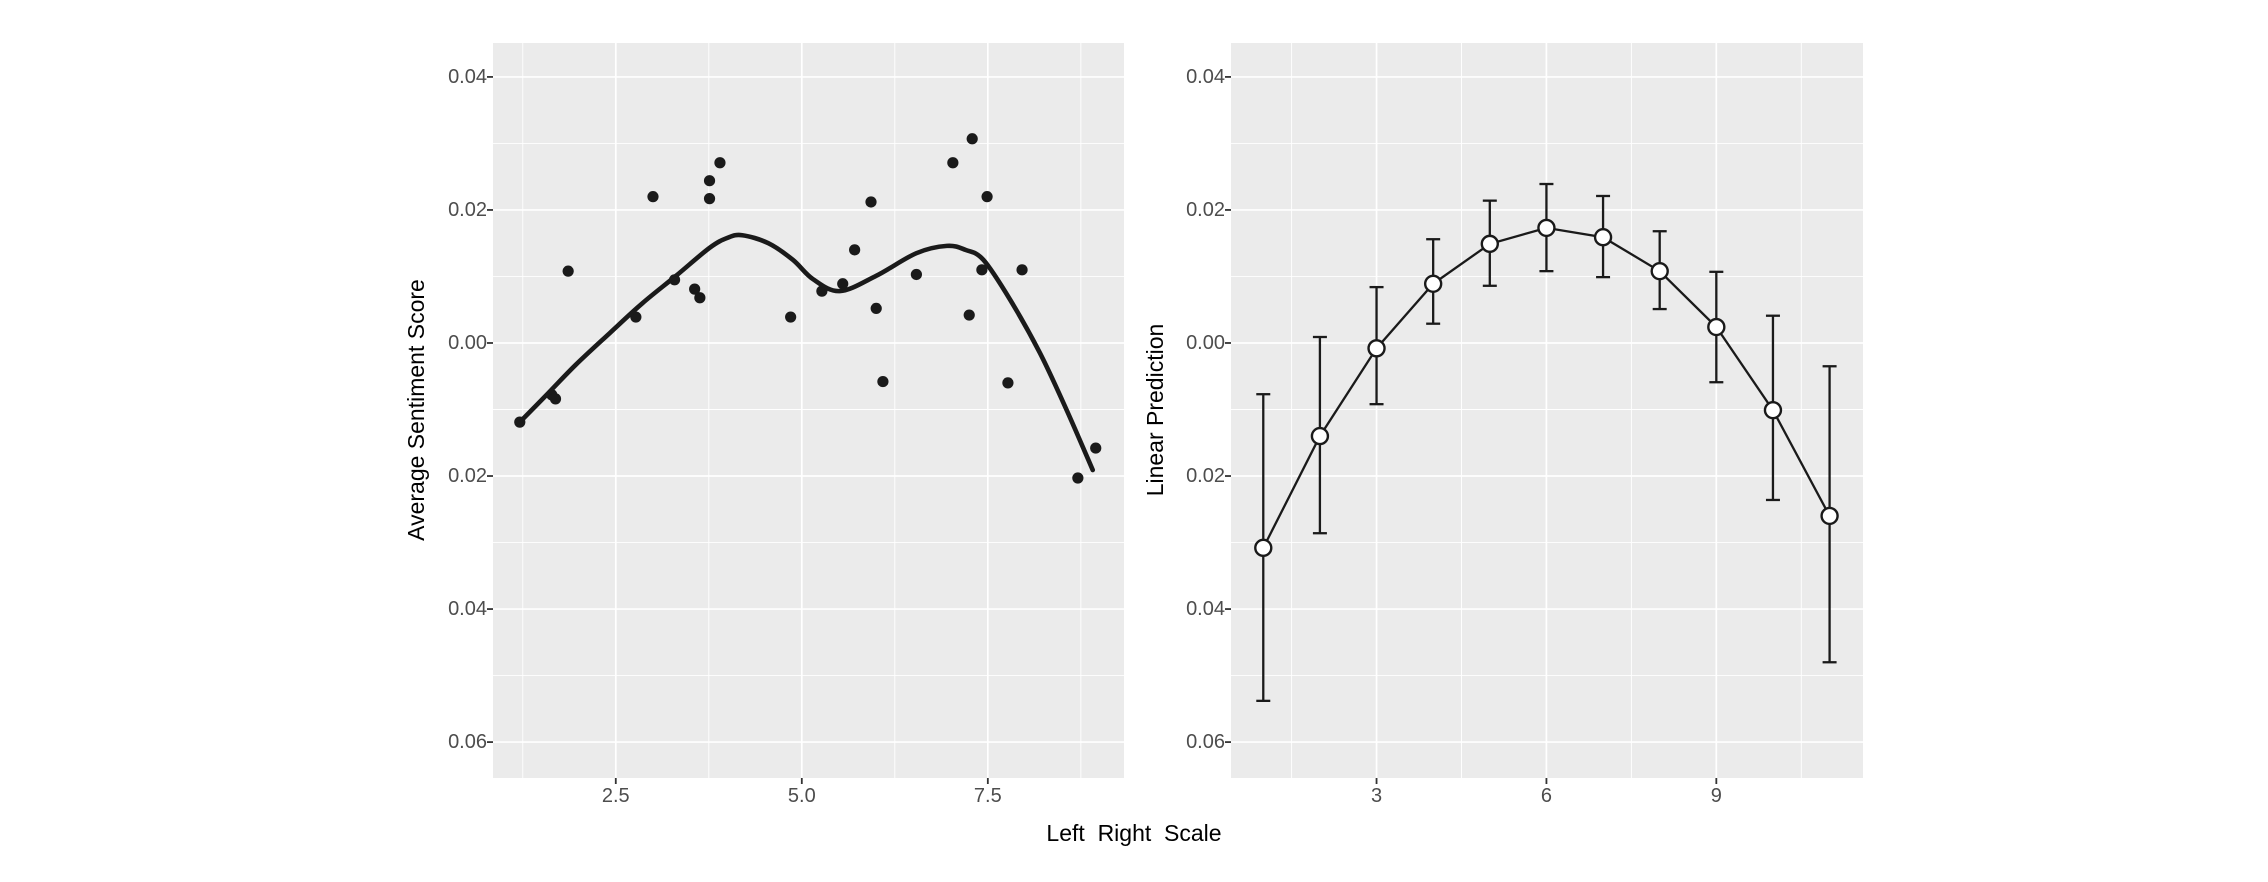 This screenshot has height=882, width=2268. What do you see at coordinates (806, 352) in the screenshot?
I see `smooth-curve` at bounding box center [806, 352].